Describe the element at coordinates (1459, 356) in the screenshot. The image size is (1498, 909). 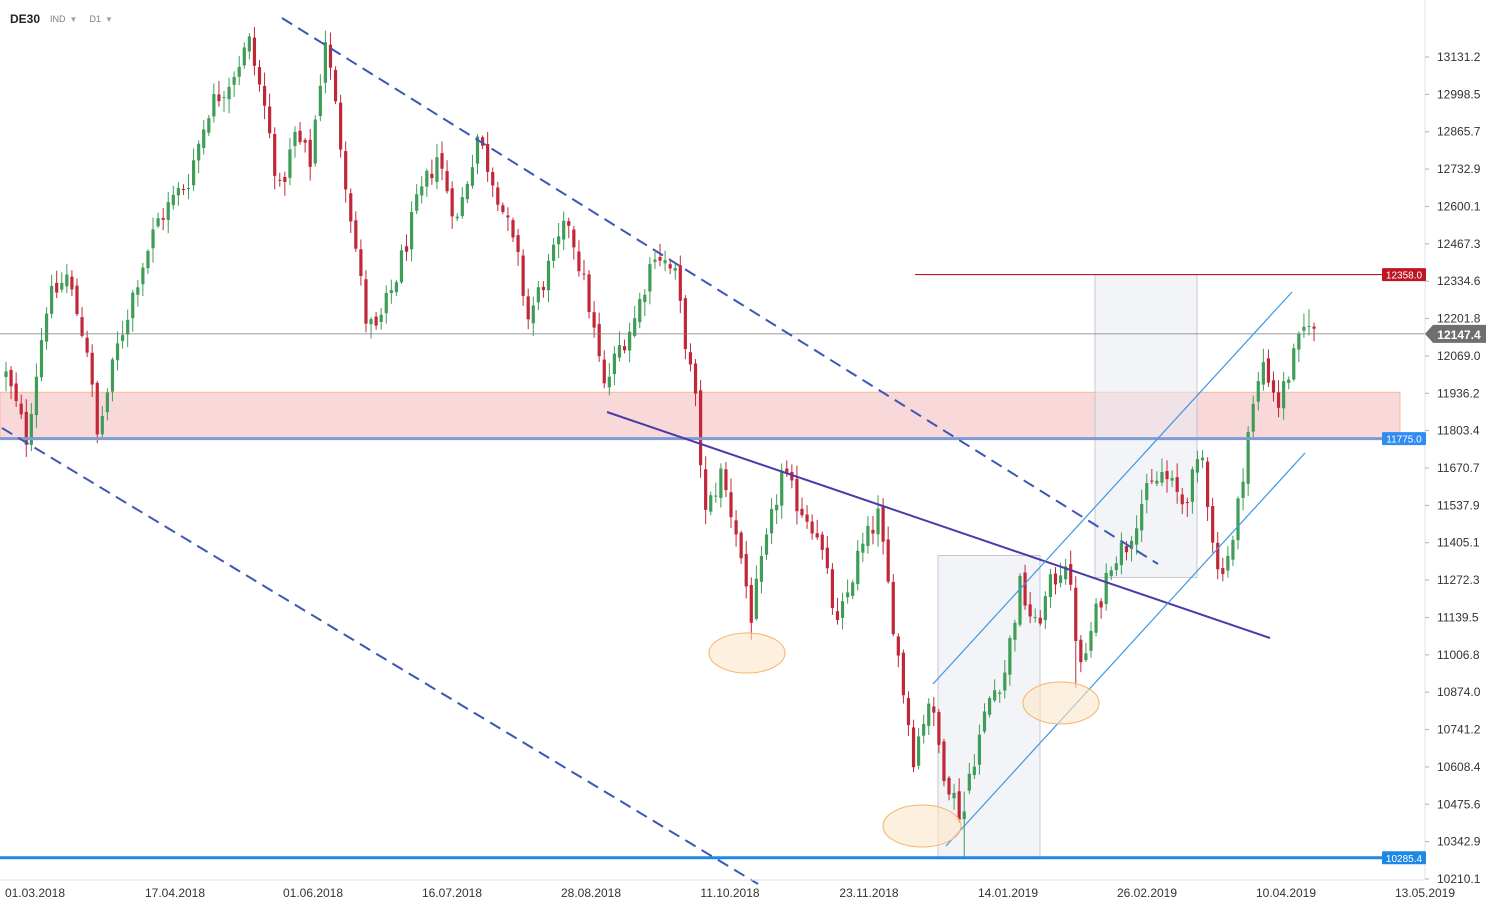
I see `price-tick-label: 12069.0` at that location.